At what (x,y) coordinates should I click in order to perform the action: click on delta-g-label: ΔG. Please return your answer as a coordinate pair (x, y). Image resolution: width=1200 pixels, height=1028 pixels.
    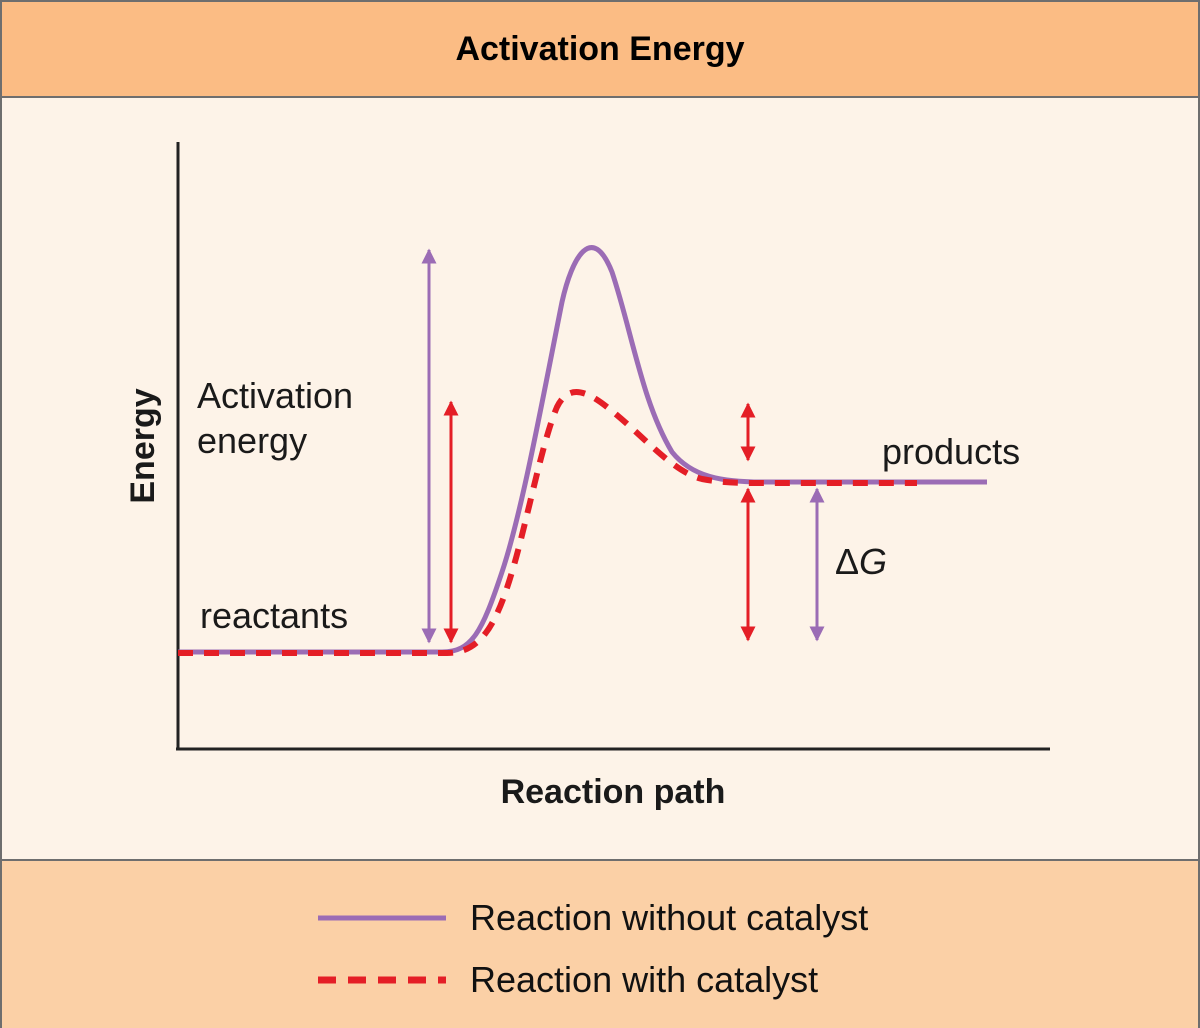
    Looking at the image, I should click on (861, 561).